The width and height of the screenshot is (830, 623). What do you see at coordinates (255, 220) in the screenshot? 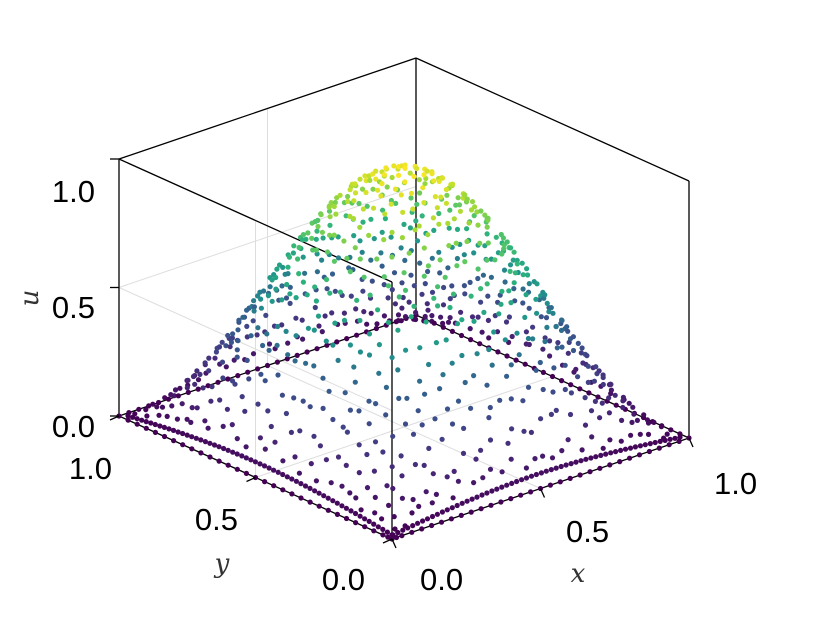
I see `axes-box-edge` at bounding box center [255, 220].